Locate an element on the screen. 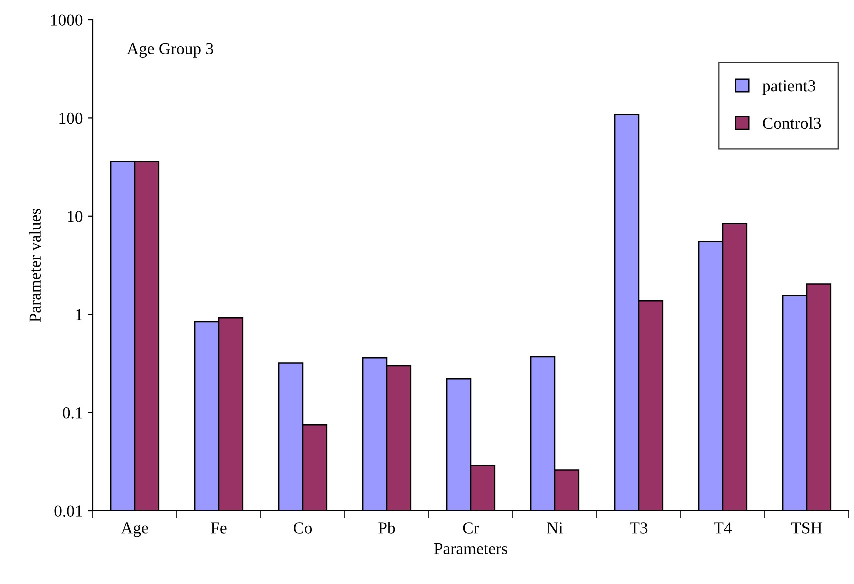  x-tick-label: Age is located at coordinates (134, 530).